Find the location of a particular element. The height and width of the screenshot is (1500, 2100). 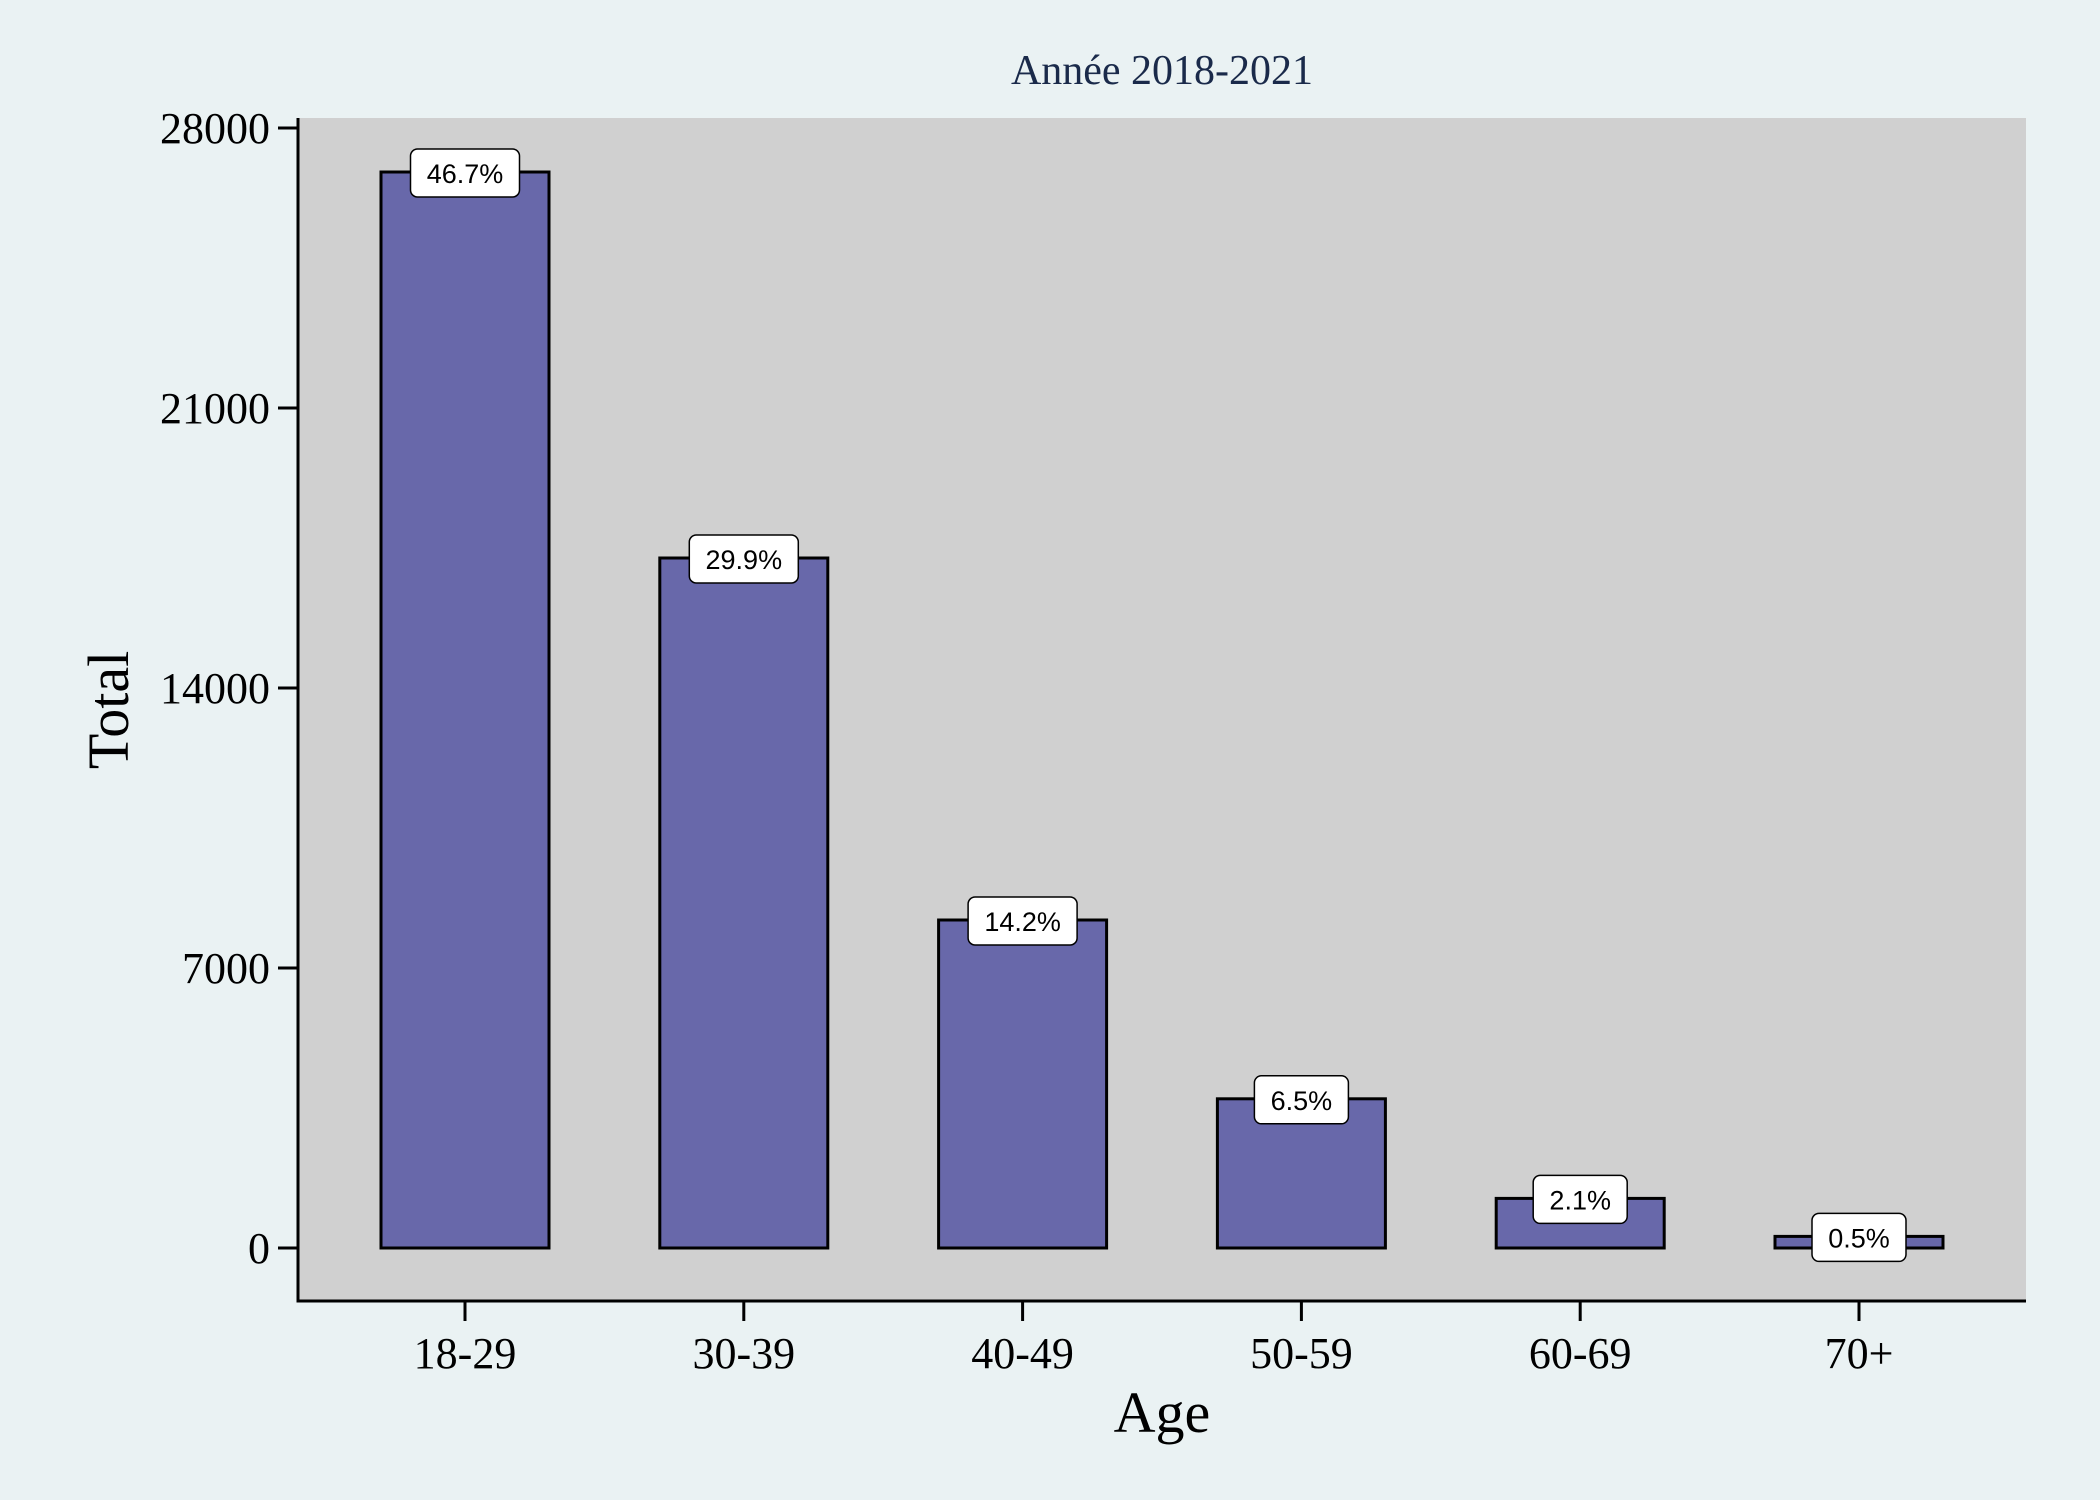

data-label: 46.7% is located at coordinates (465, 173).